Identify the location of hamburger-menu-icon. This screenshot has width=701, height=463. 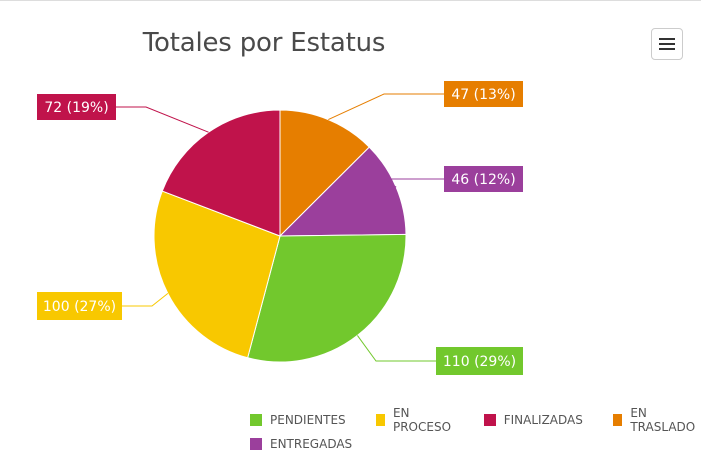
(667, 44).